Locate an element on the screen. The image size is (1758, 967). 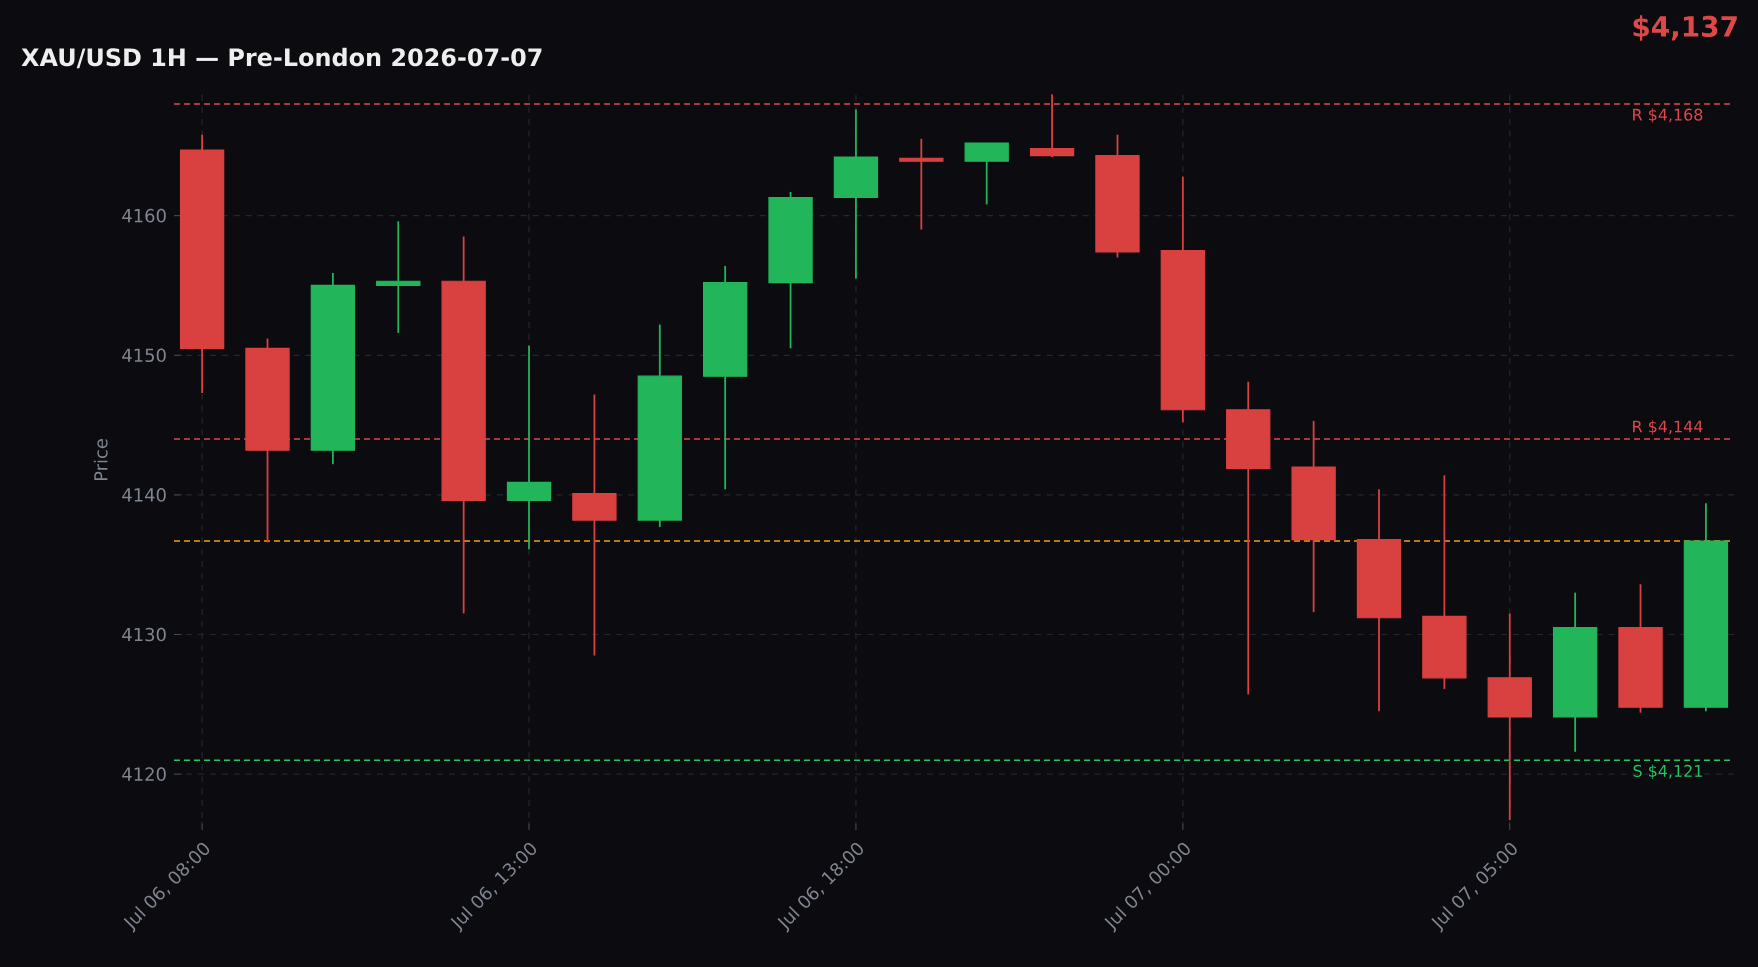
ref-line-label: R $4,168 is located at coordinates (1668, 115).